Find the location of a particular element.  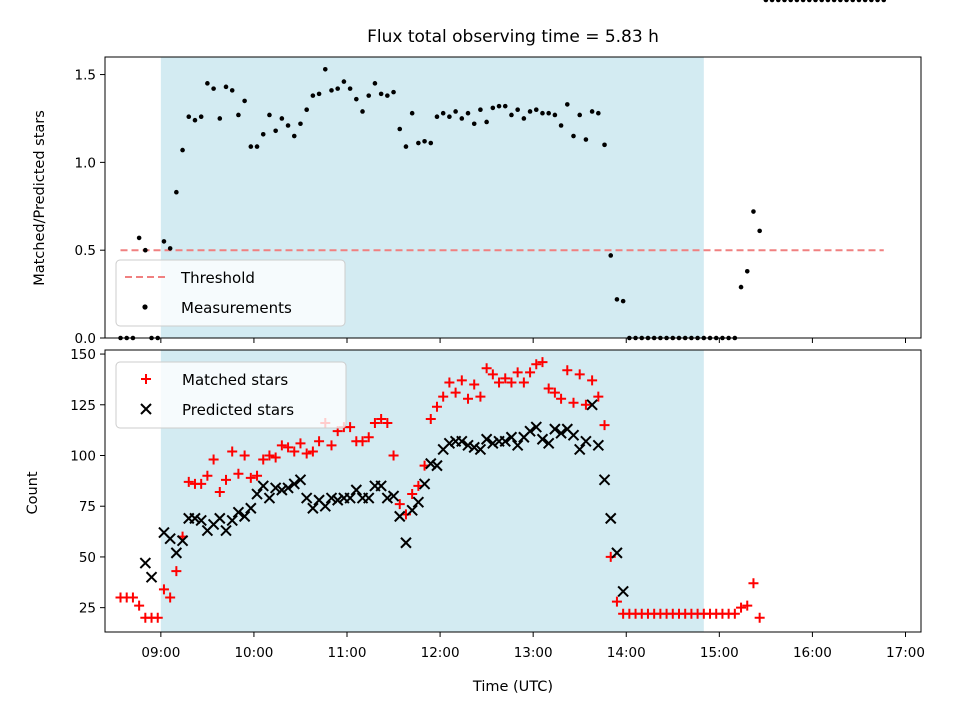

chart-title: Flux total observing time = 5.83 h is located at coordinates (513, 37).